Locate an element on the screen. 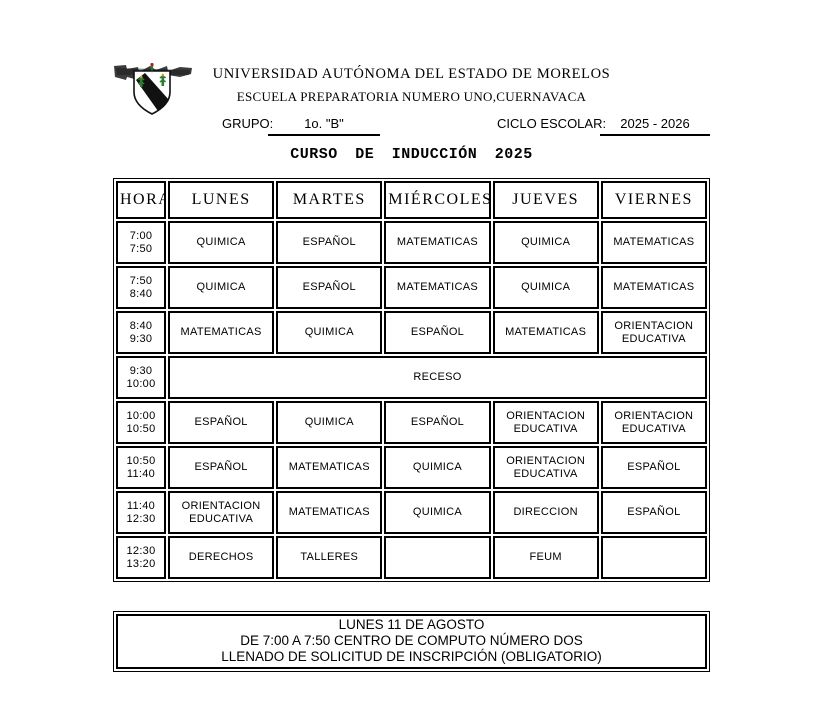 This screenshot has width=824, height=715. ciclo-escolar-value-field: 2025 - 2026 is located at coordinates (655, 124).